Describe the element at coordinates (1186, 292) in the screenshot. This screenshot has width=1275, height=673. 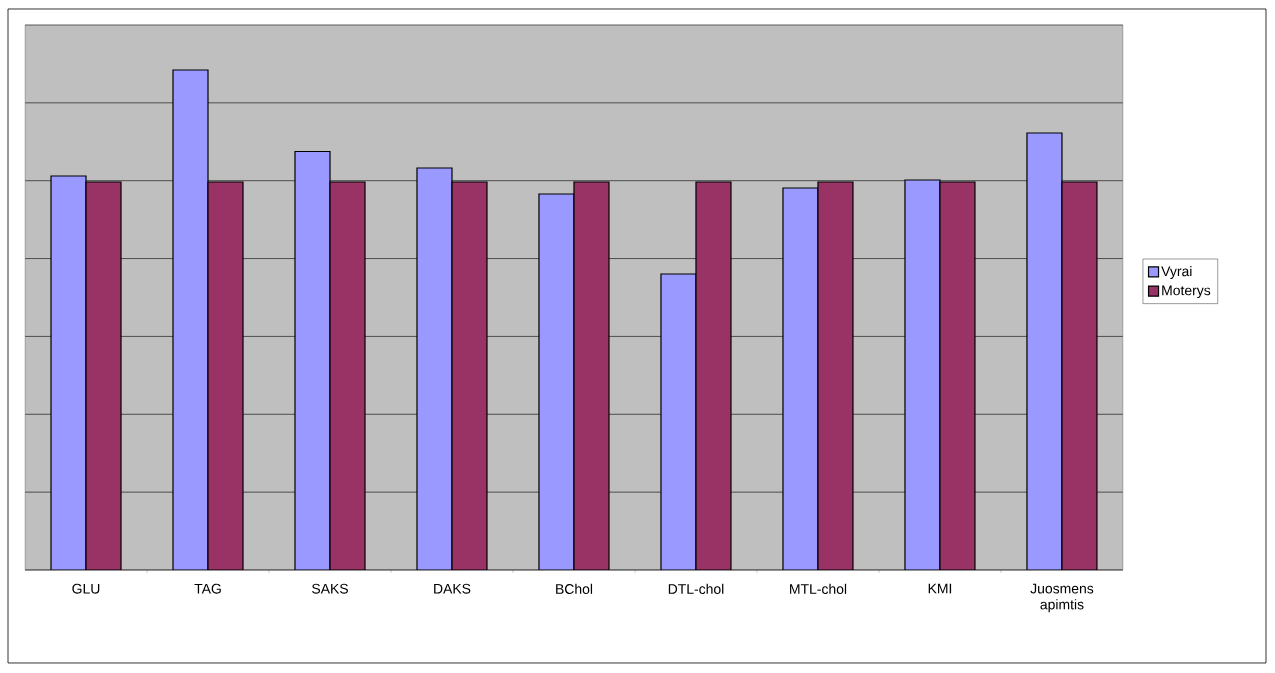
I see `legend-label: Moterys` at that location.